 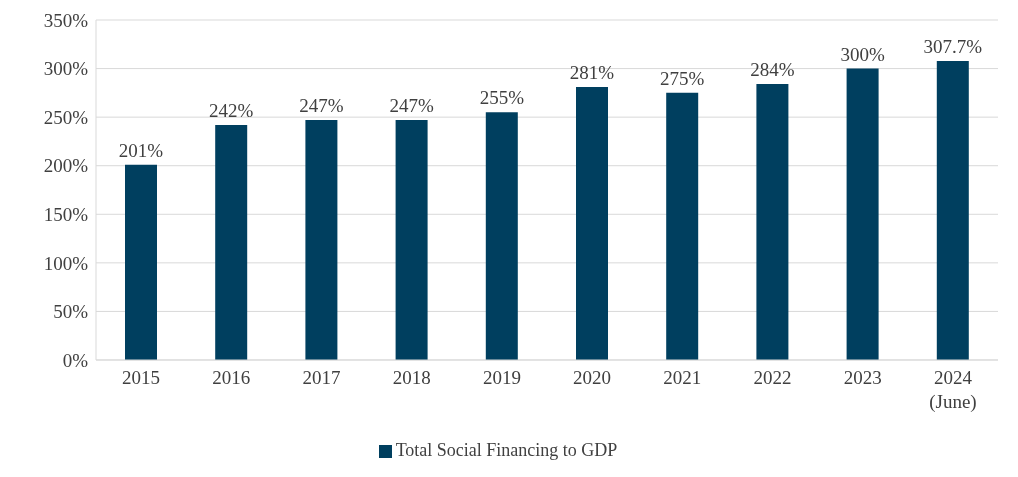 What do you see at coordinates (592, 73) in the screenshot?
I see `data-label: 281%` at bounding box center [592, 73].